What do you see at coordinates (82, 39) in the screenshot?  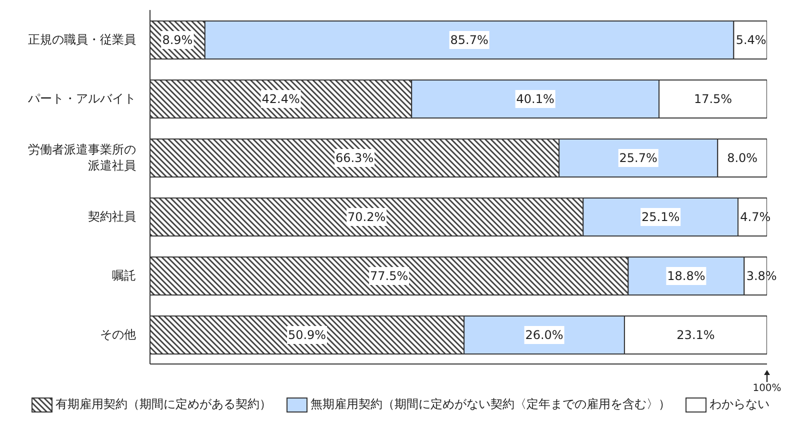 I see `y-tick-label: 正規の職員・従業員` at bounding box center [82, 39].